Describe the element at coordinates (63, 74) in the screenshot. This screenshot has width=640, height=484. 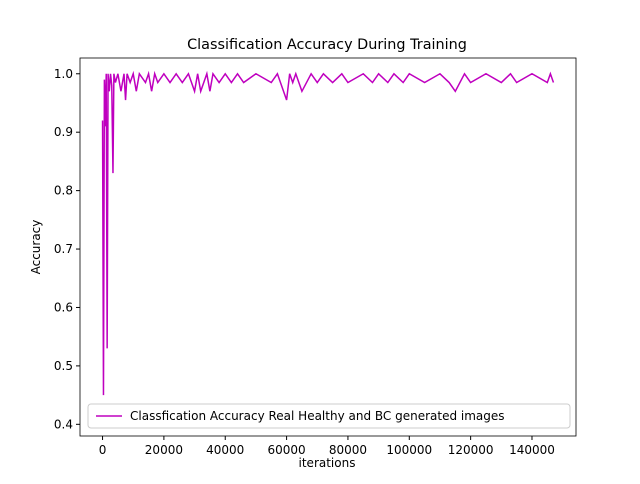
I see `y-tick-label: 1.0` at that location.